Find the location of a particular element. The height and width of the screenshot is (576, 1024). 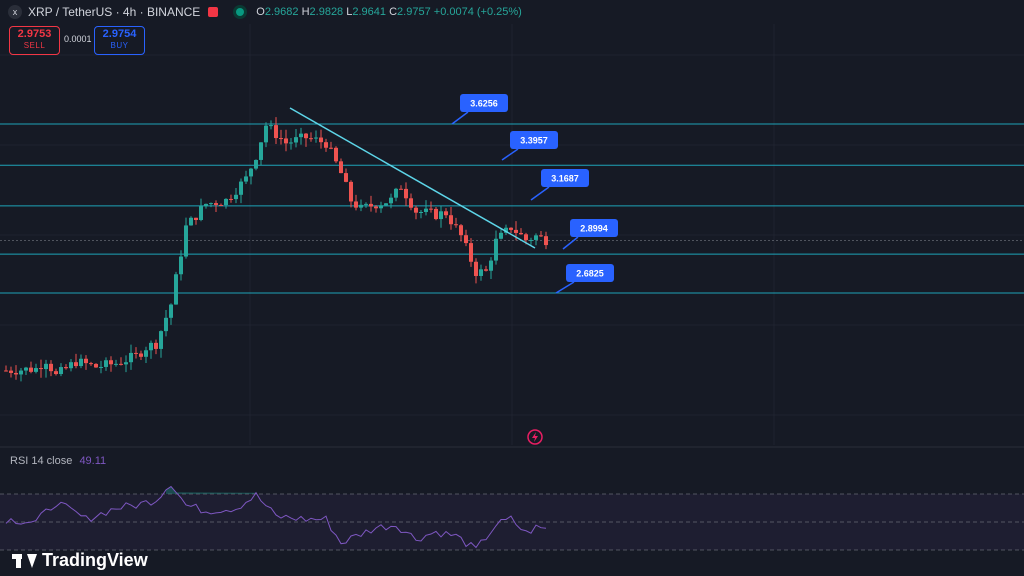

symbol-title: XRP / TetherUS · 4h · BINANCE is located at coordinates (114, 12).